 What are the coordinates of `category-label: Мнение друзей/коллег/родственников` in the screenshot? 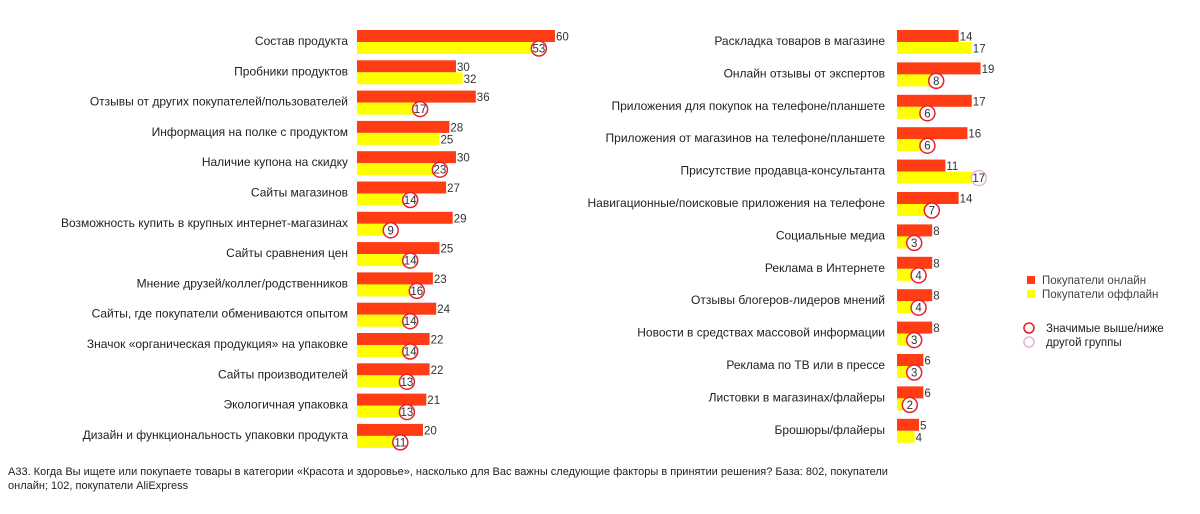 It's located at (242, 283).